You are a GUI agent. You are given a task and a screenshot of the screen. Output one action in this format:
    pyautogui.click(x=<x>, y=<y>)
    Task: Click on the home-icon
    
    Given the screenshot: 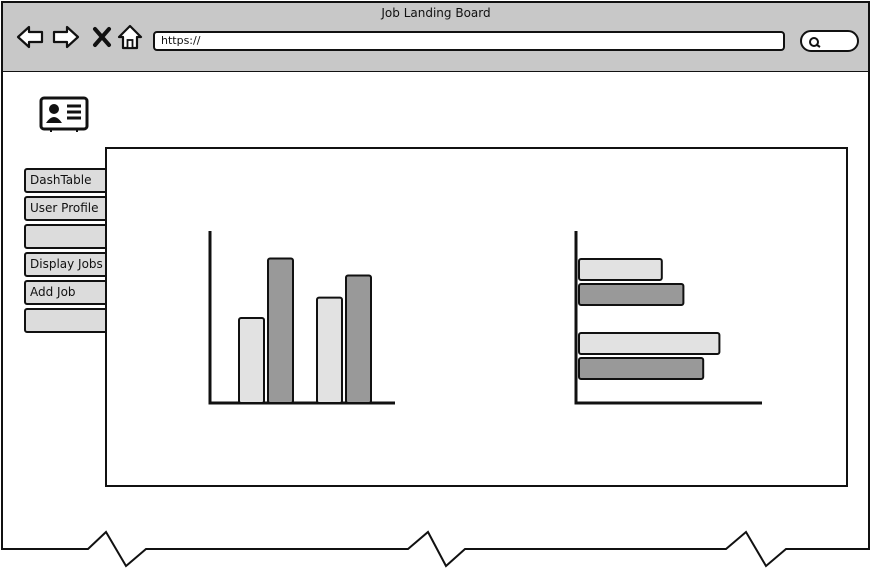 What is the action you would take?
    pyautogui.click(x=130, y=37)
    